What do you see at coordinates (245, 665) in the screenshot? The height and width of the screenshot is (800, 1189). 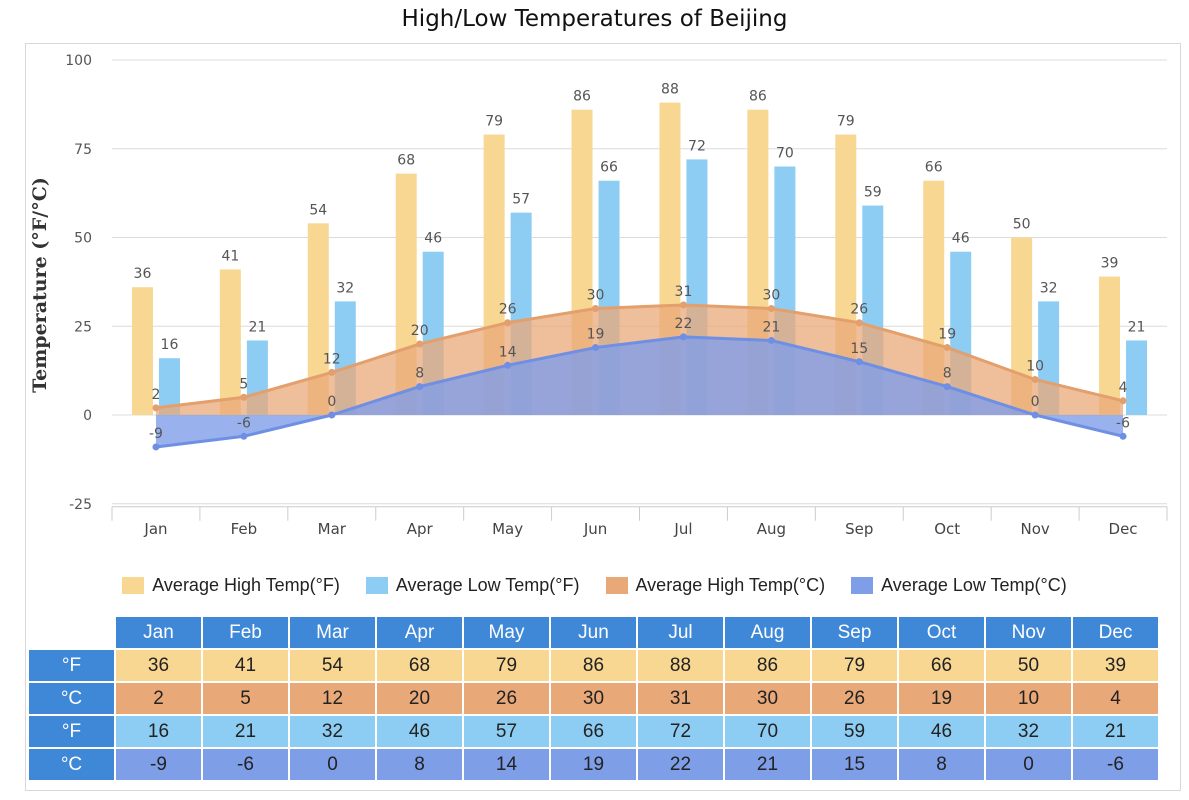 I see `table-cell: 41` at bounding box center [245, 665].